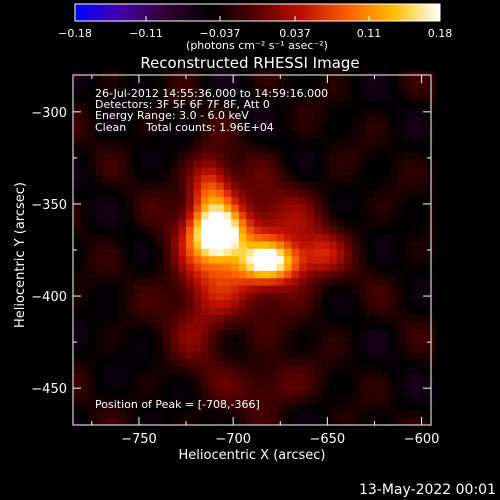 The width and height of the screenshot is (500, 500). I want to click on plot-title: Reconstructed RHESSI Image, so click(249, 63).